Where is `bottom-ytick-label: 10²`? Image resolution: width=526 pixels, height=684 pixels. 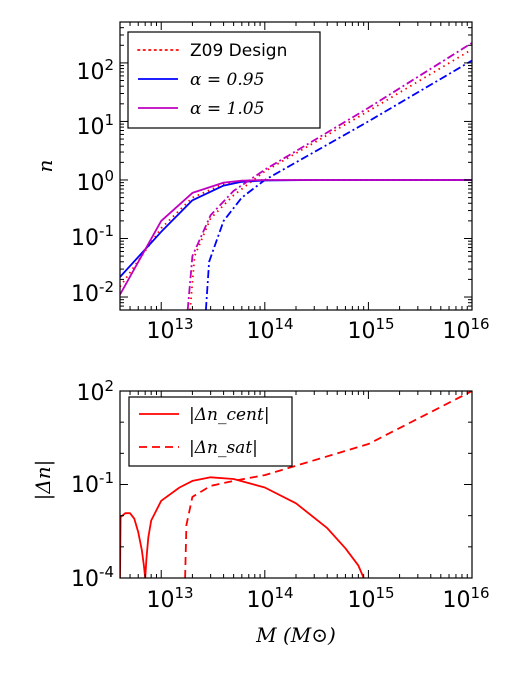 bottom-ytick-label: 10² is located at coordinates (95, 391).